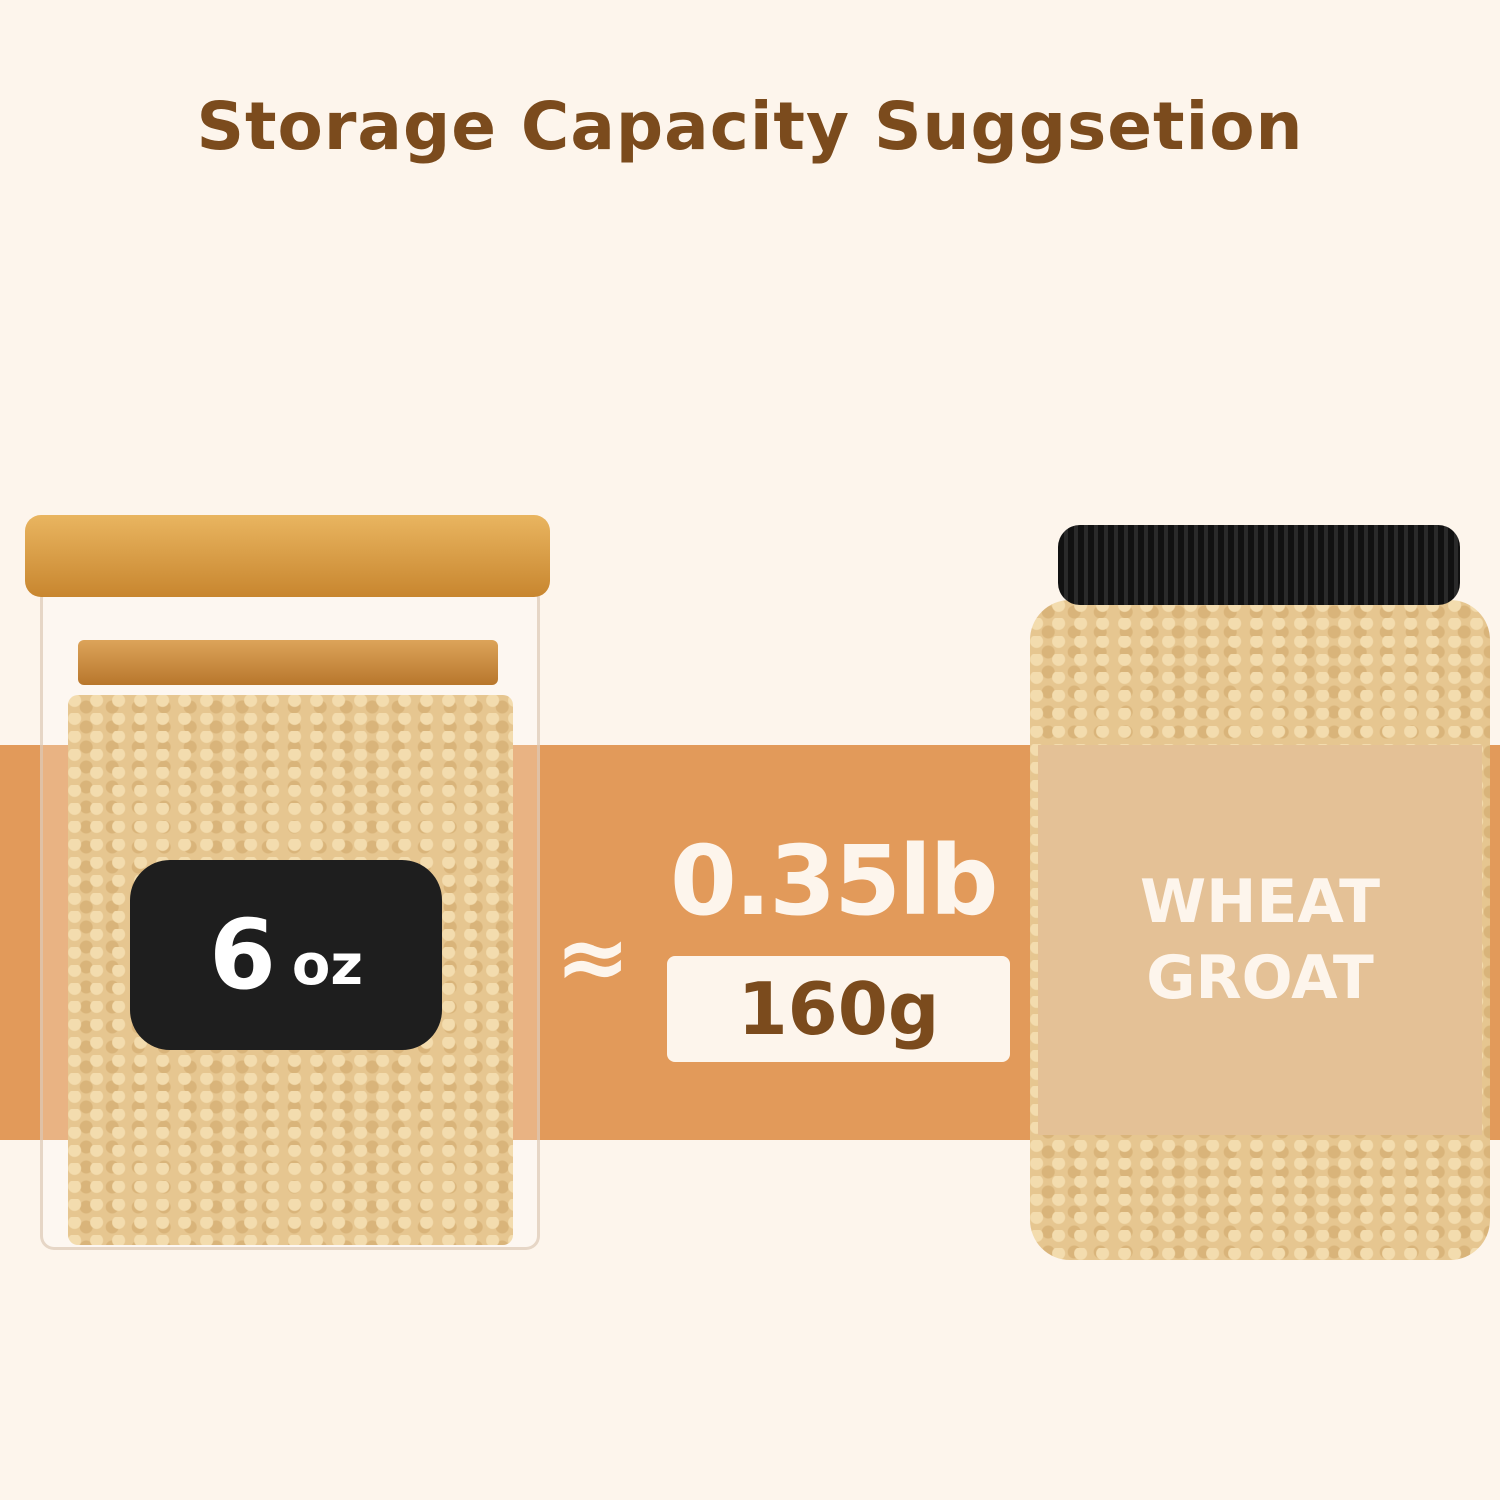 This screenshot has height=1500, width=1500. What do you see at coordinates (288, 662) in the screenshot?
I see `lid-plug` at bounding box center [288, 662].